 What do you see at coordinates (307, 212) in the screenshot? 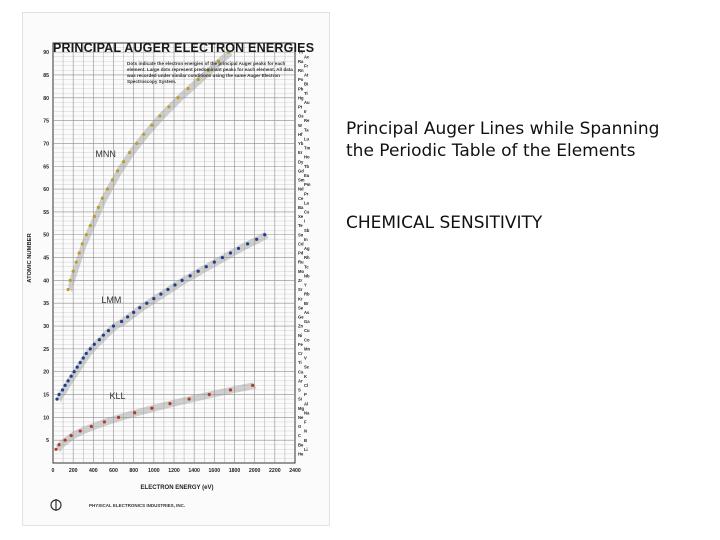
I see `element-label: Cs` at bounding box center [307, 212].